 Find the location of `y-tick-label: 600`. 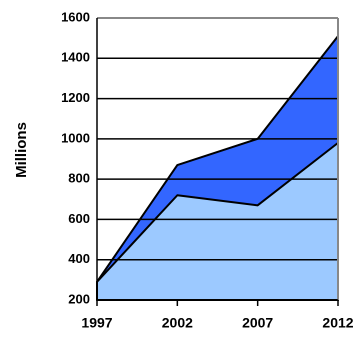

y-tick-label: 600 is located at coordinates (79, 218).